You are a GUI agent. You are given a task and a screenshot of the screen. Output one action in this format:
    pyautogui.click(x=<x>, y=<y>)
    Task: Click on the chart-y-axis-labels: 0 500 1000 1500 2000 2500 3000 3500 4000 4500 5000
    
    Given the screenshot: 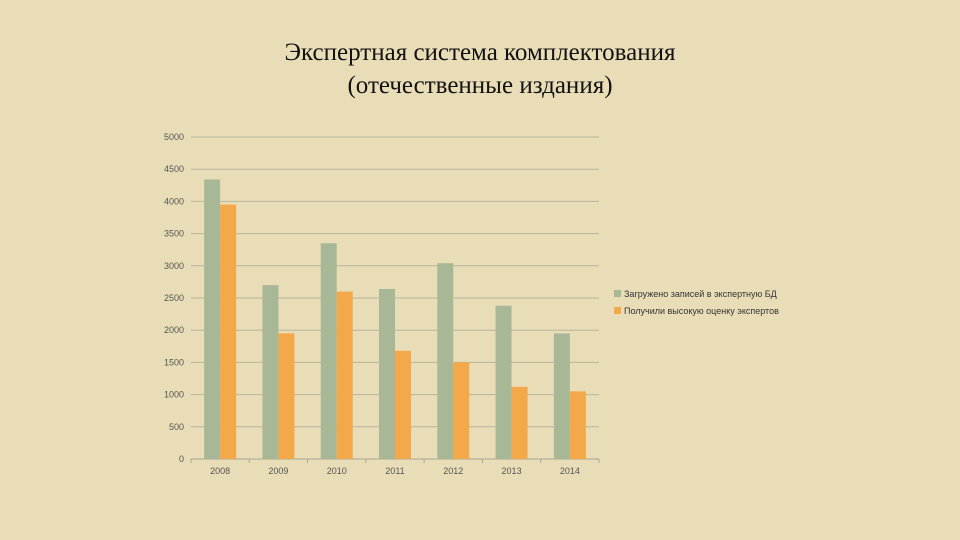 What is the action you would take?
    pyautogui.click(x=174, y=298)
    